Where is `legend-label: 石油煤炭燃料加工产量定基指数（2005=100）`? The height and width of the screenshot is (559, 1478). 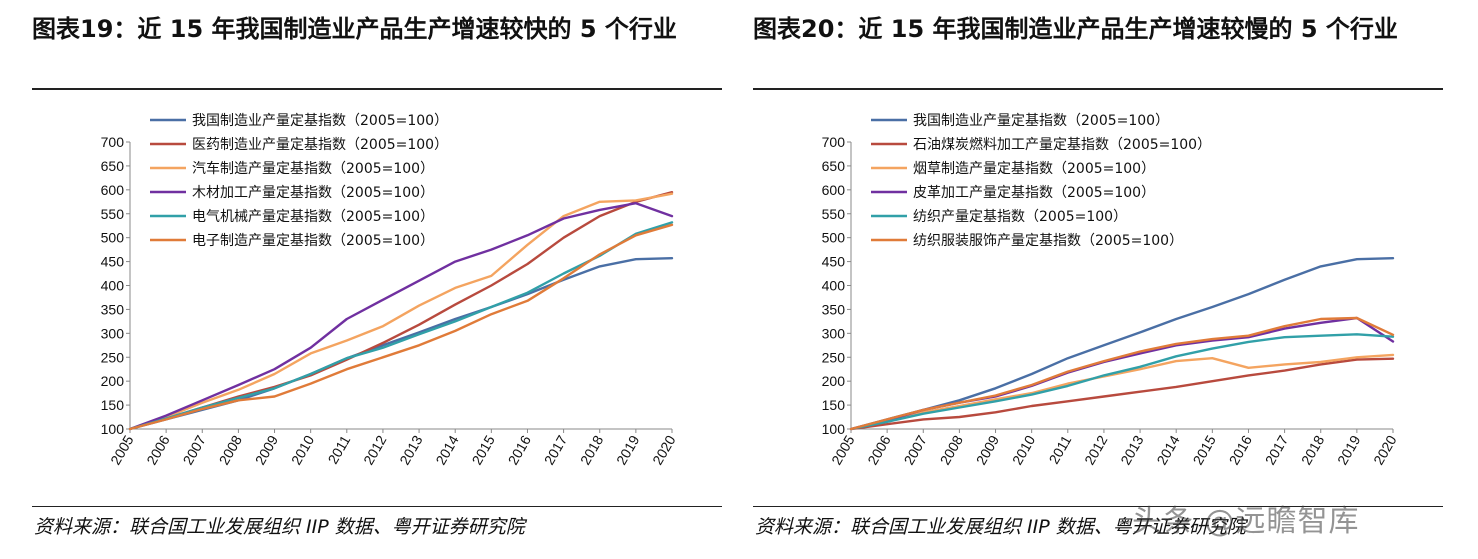
legend-label: 石油煤炭燃料加工产量定基指数（2005=100） is located at coordinates (1062, 144).